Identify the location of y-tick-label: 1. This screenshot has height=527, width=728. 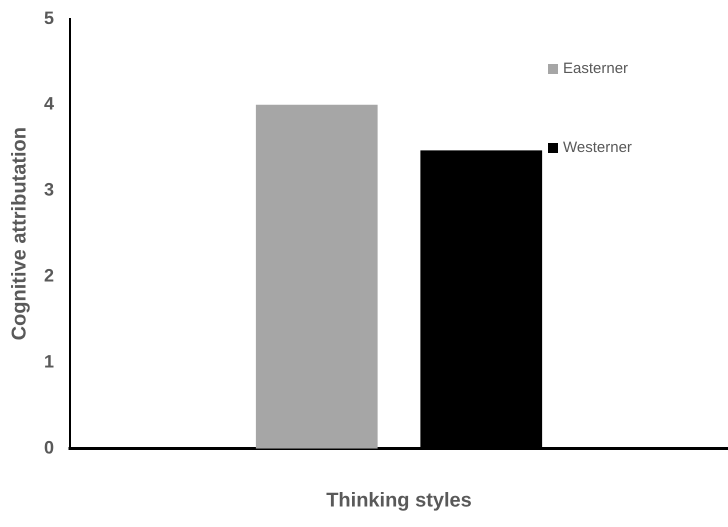
(49, 362).